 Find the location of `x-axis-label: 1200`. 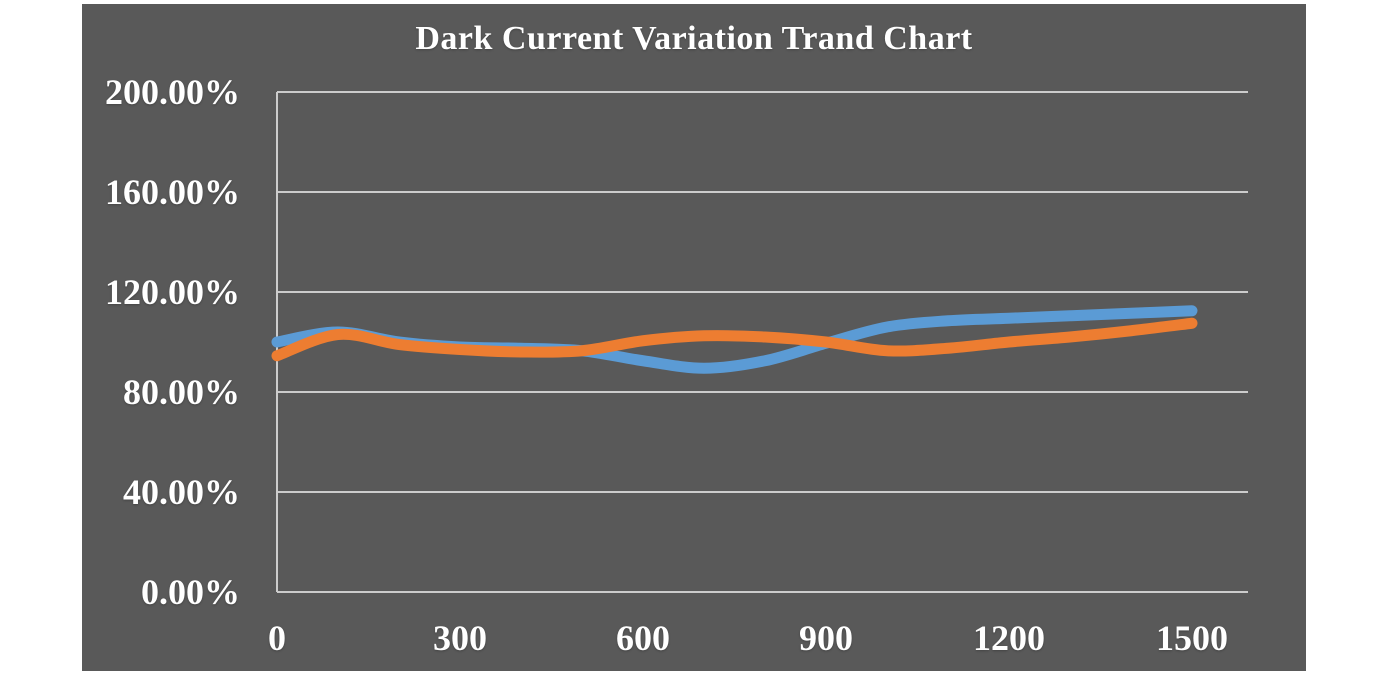

x-axis-label: 1200 is located at coordinates (1009, 638).